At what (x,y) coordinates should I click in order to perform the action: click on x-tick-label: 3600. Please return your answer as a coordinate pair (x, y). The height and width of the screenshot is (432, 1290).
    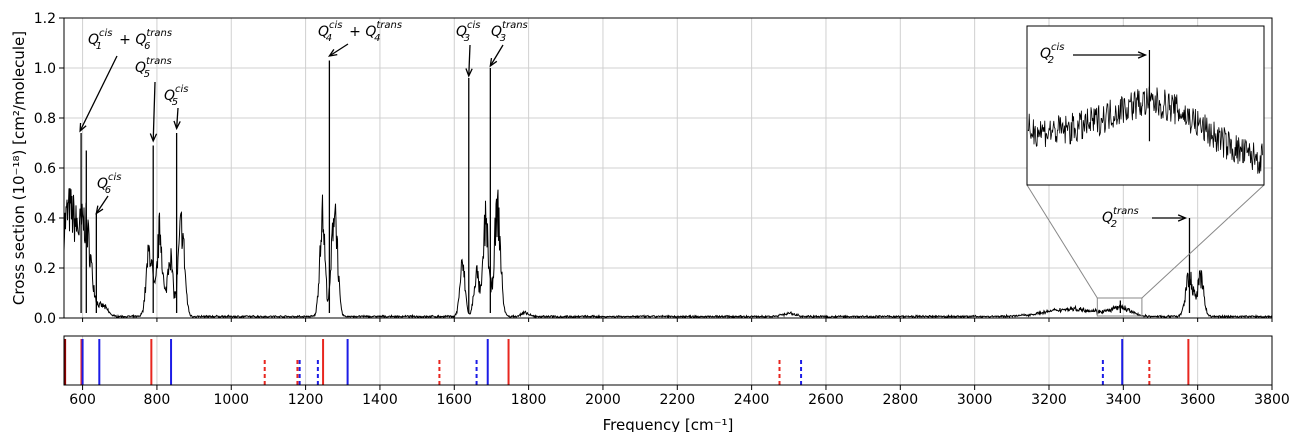
    Looking at the image, I should click on (1198, 400).